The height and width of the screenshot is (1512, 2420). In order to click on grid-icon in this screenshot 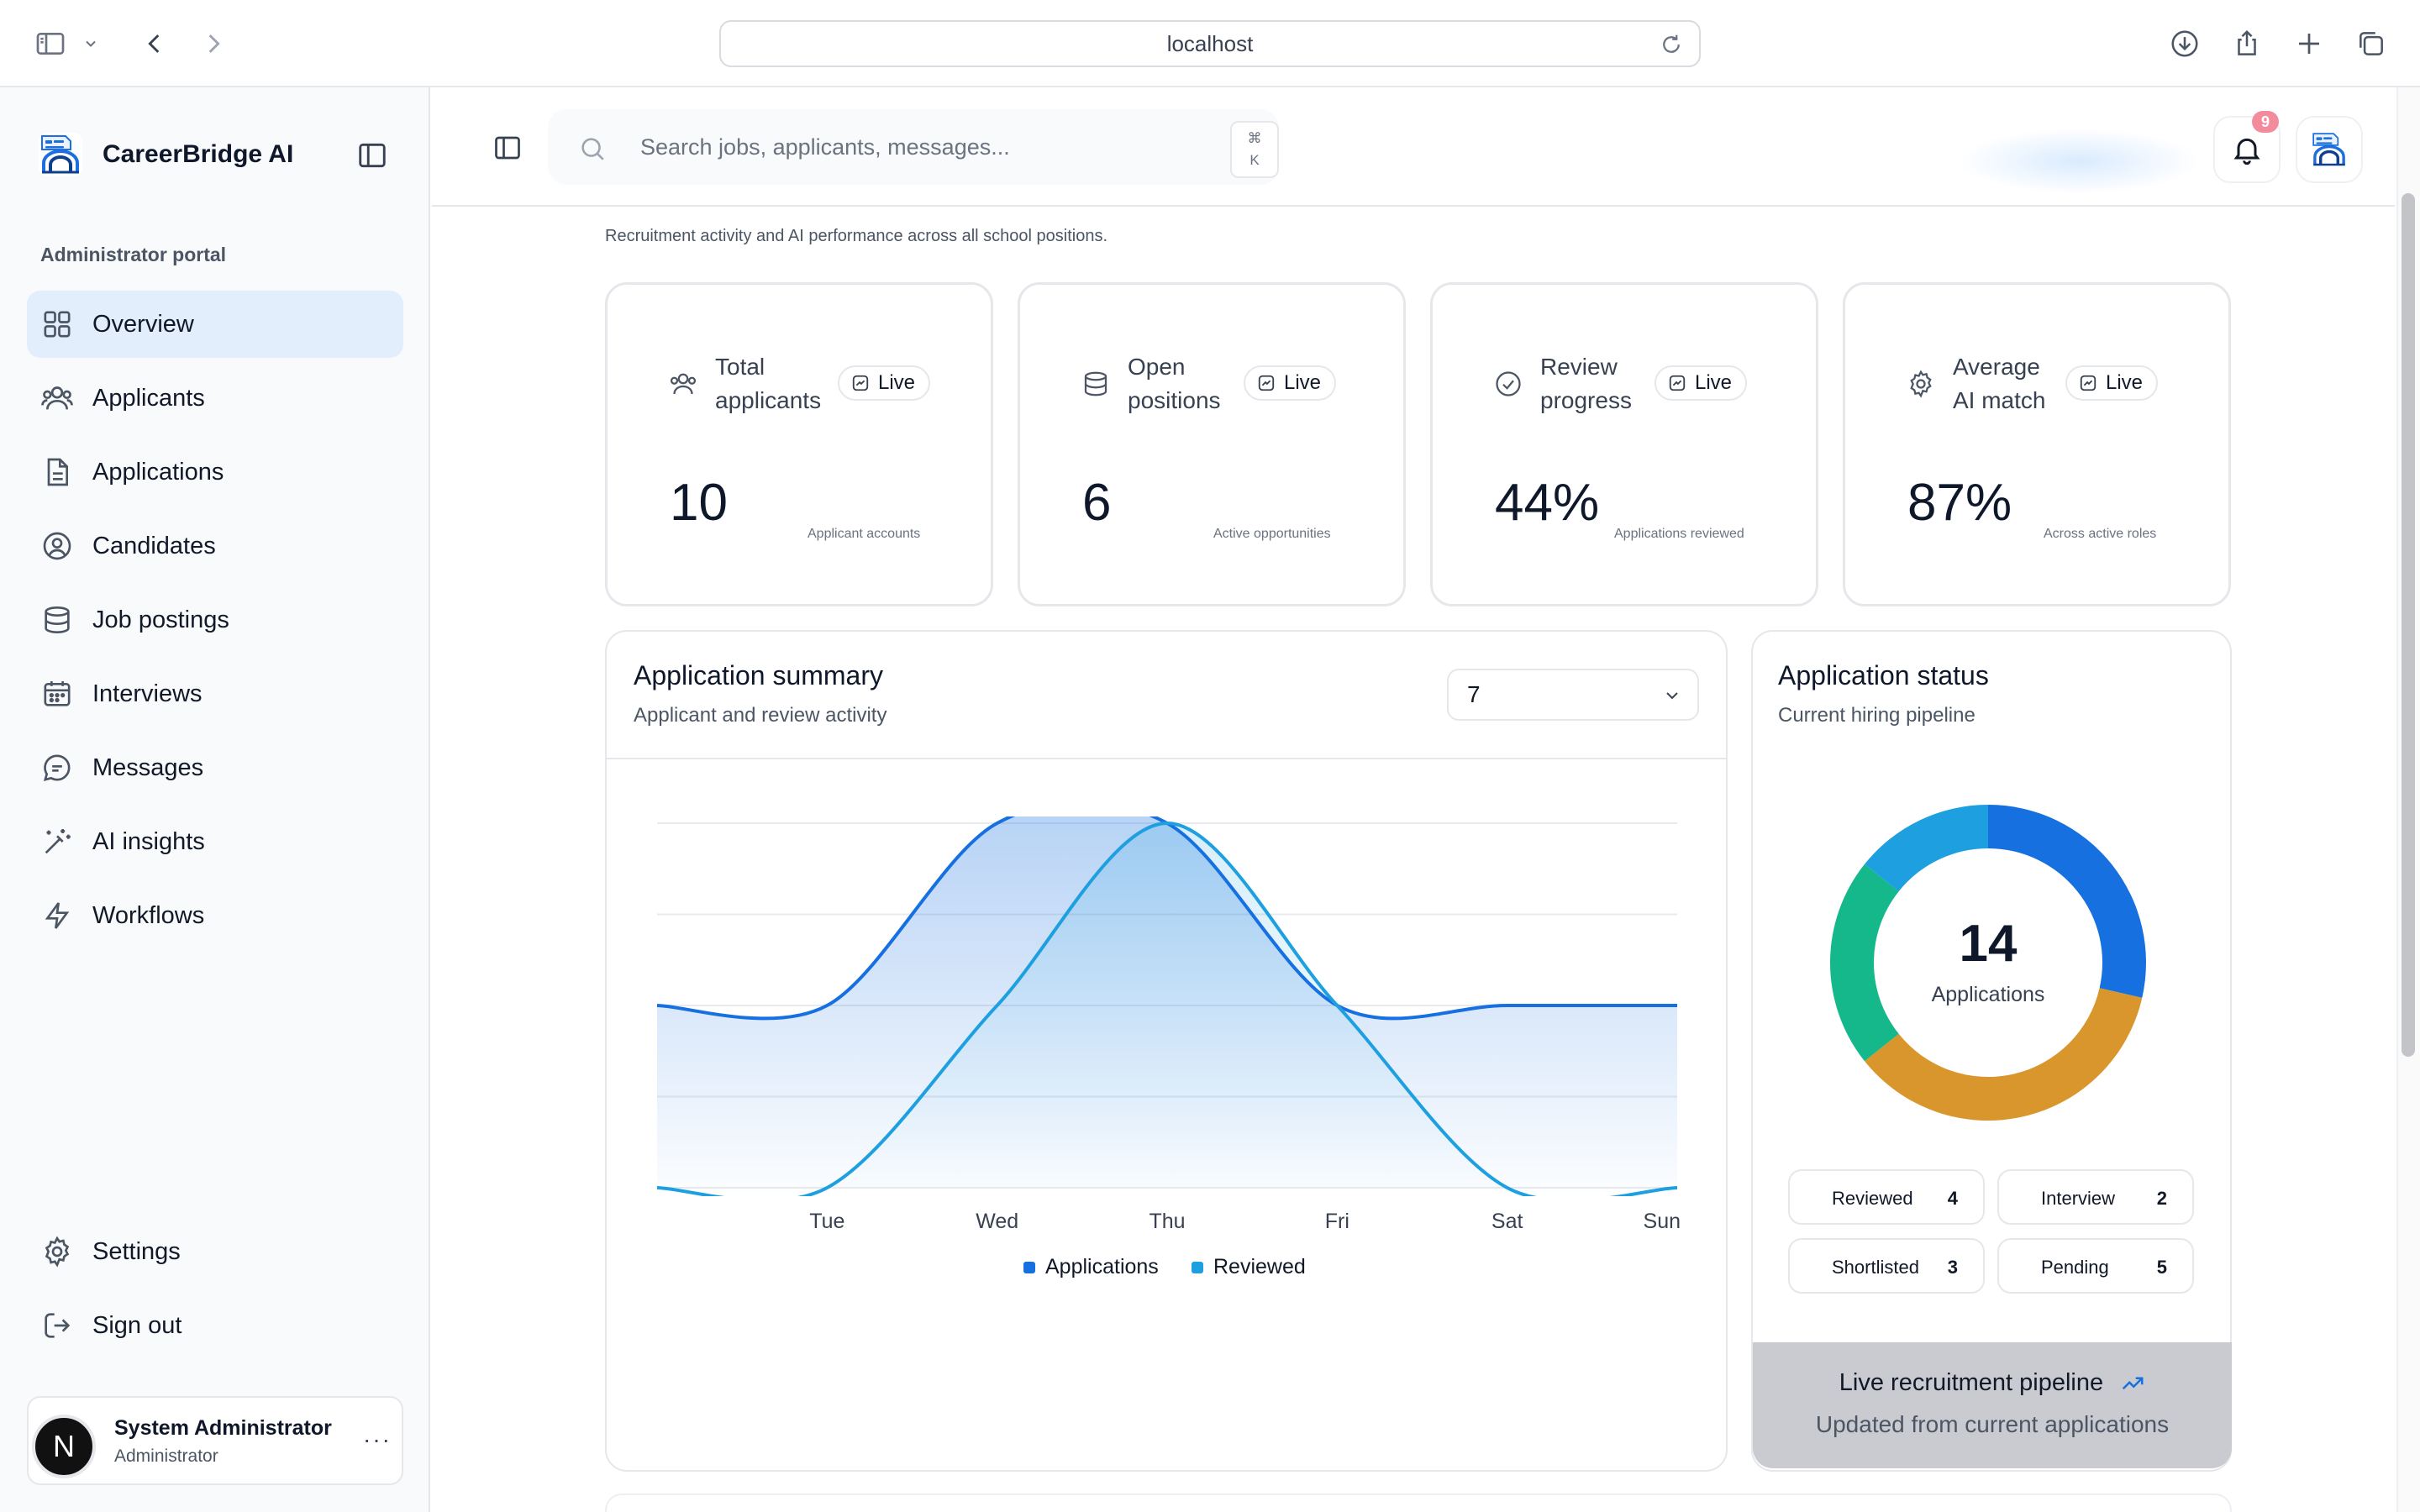, I will do `click(58, 324)`.